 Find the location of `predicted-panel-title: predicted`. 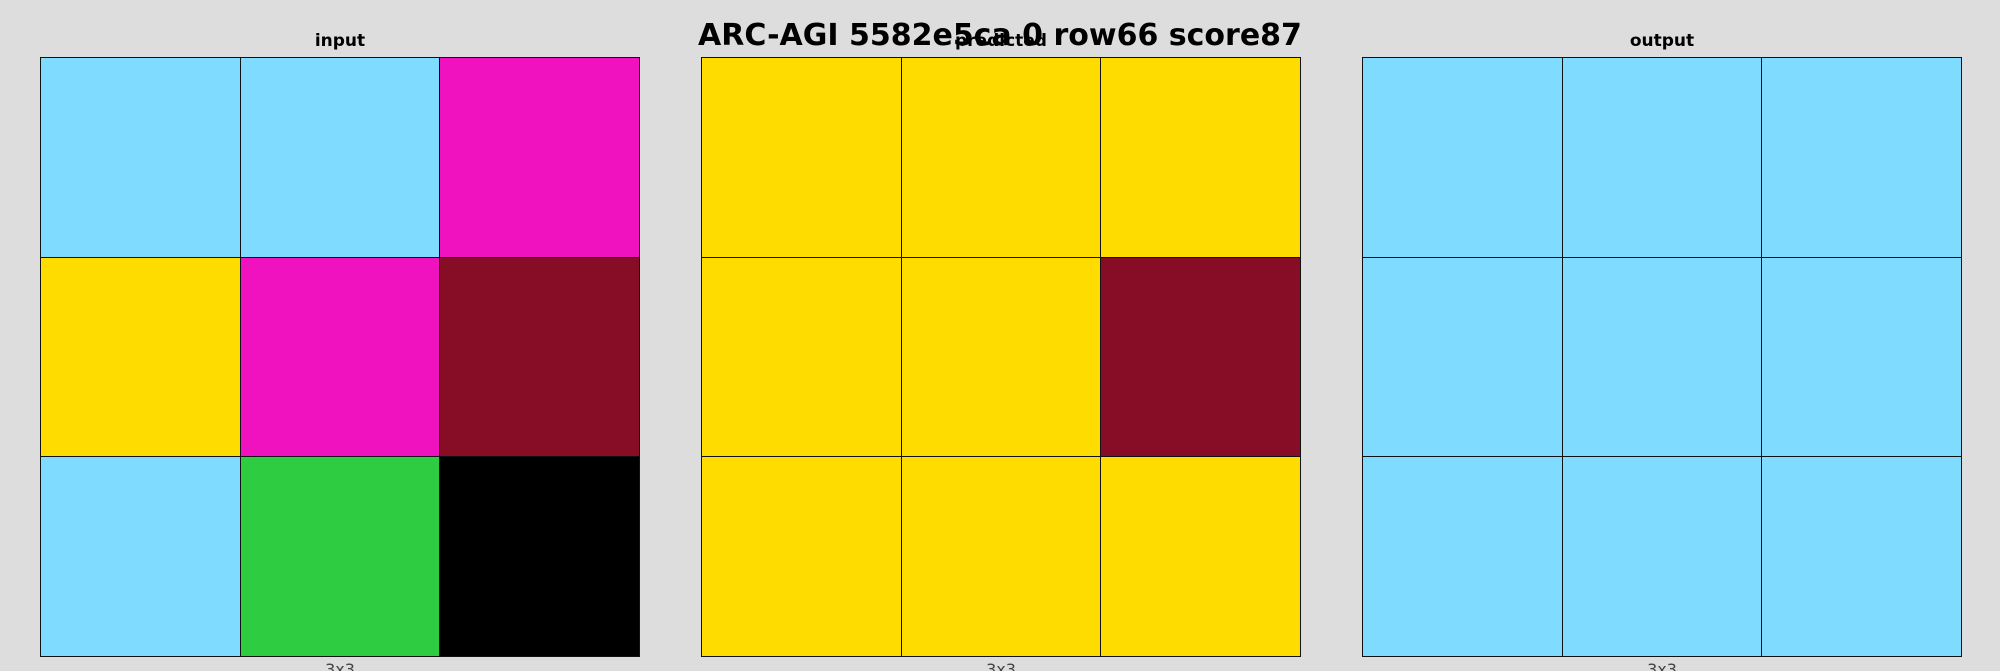

predicted-panel-title: predicted is located at coordinates (1001, 41).